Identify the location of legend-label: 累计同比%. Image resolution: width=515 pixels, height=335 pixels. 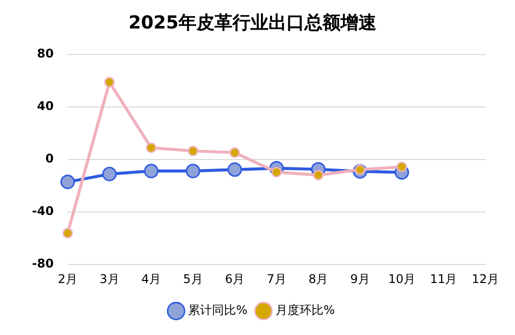
(218, 310).